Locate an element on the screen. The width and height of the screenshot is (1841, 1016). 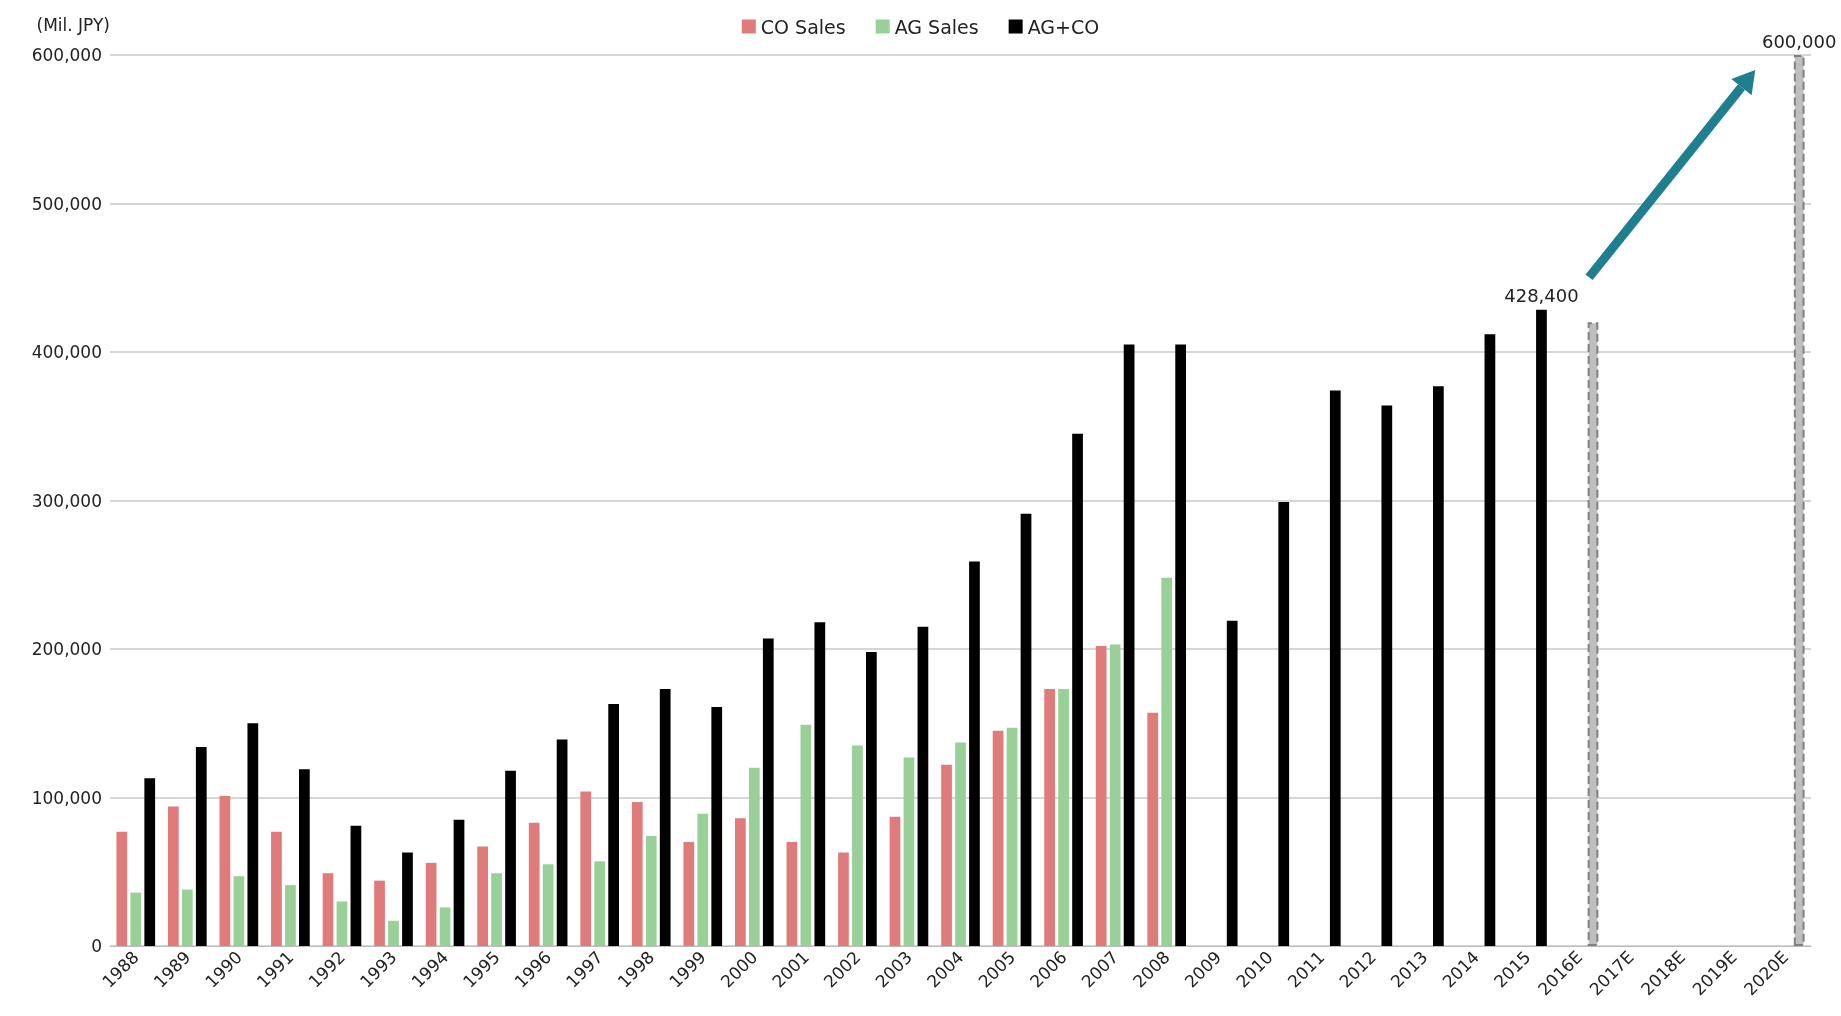
y-tick-label: 0 is located at coordinates (96, 946).